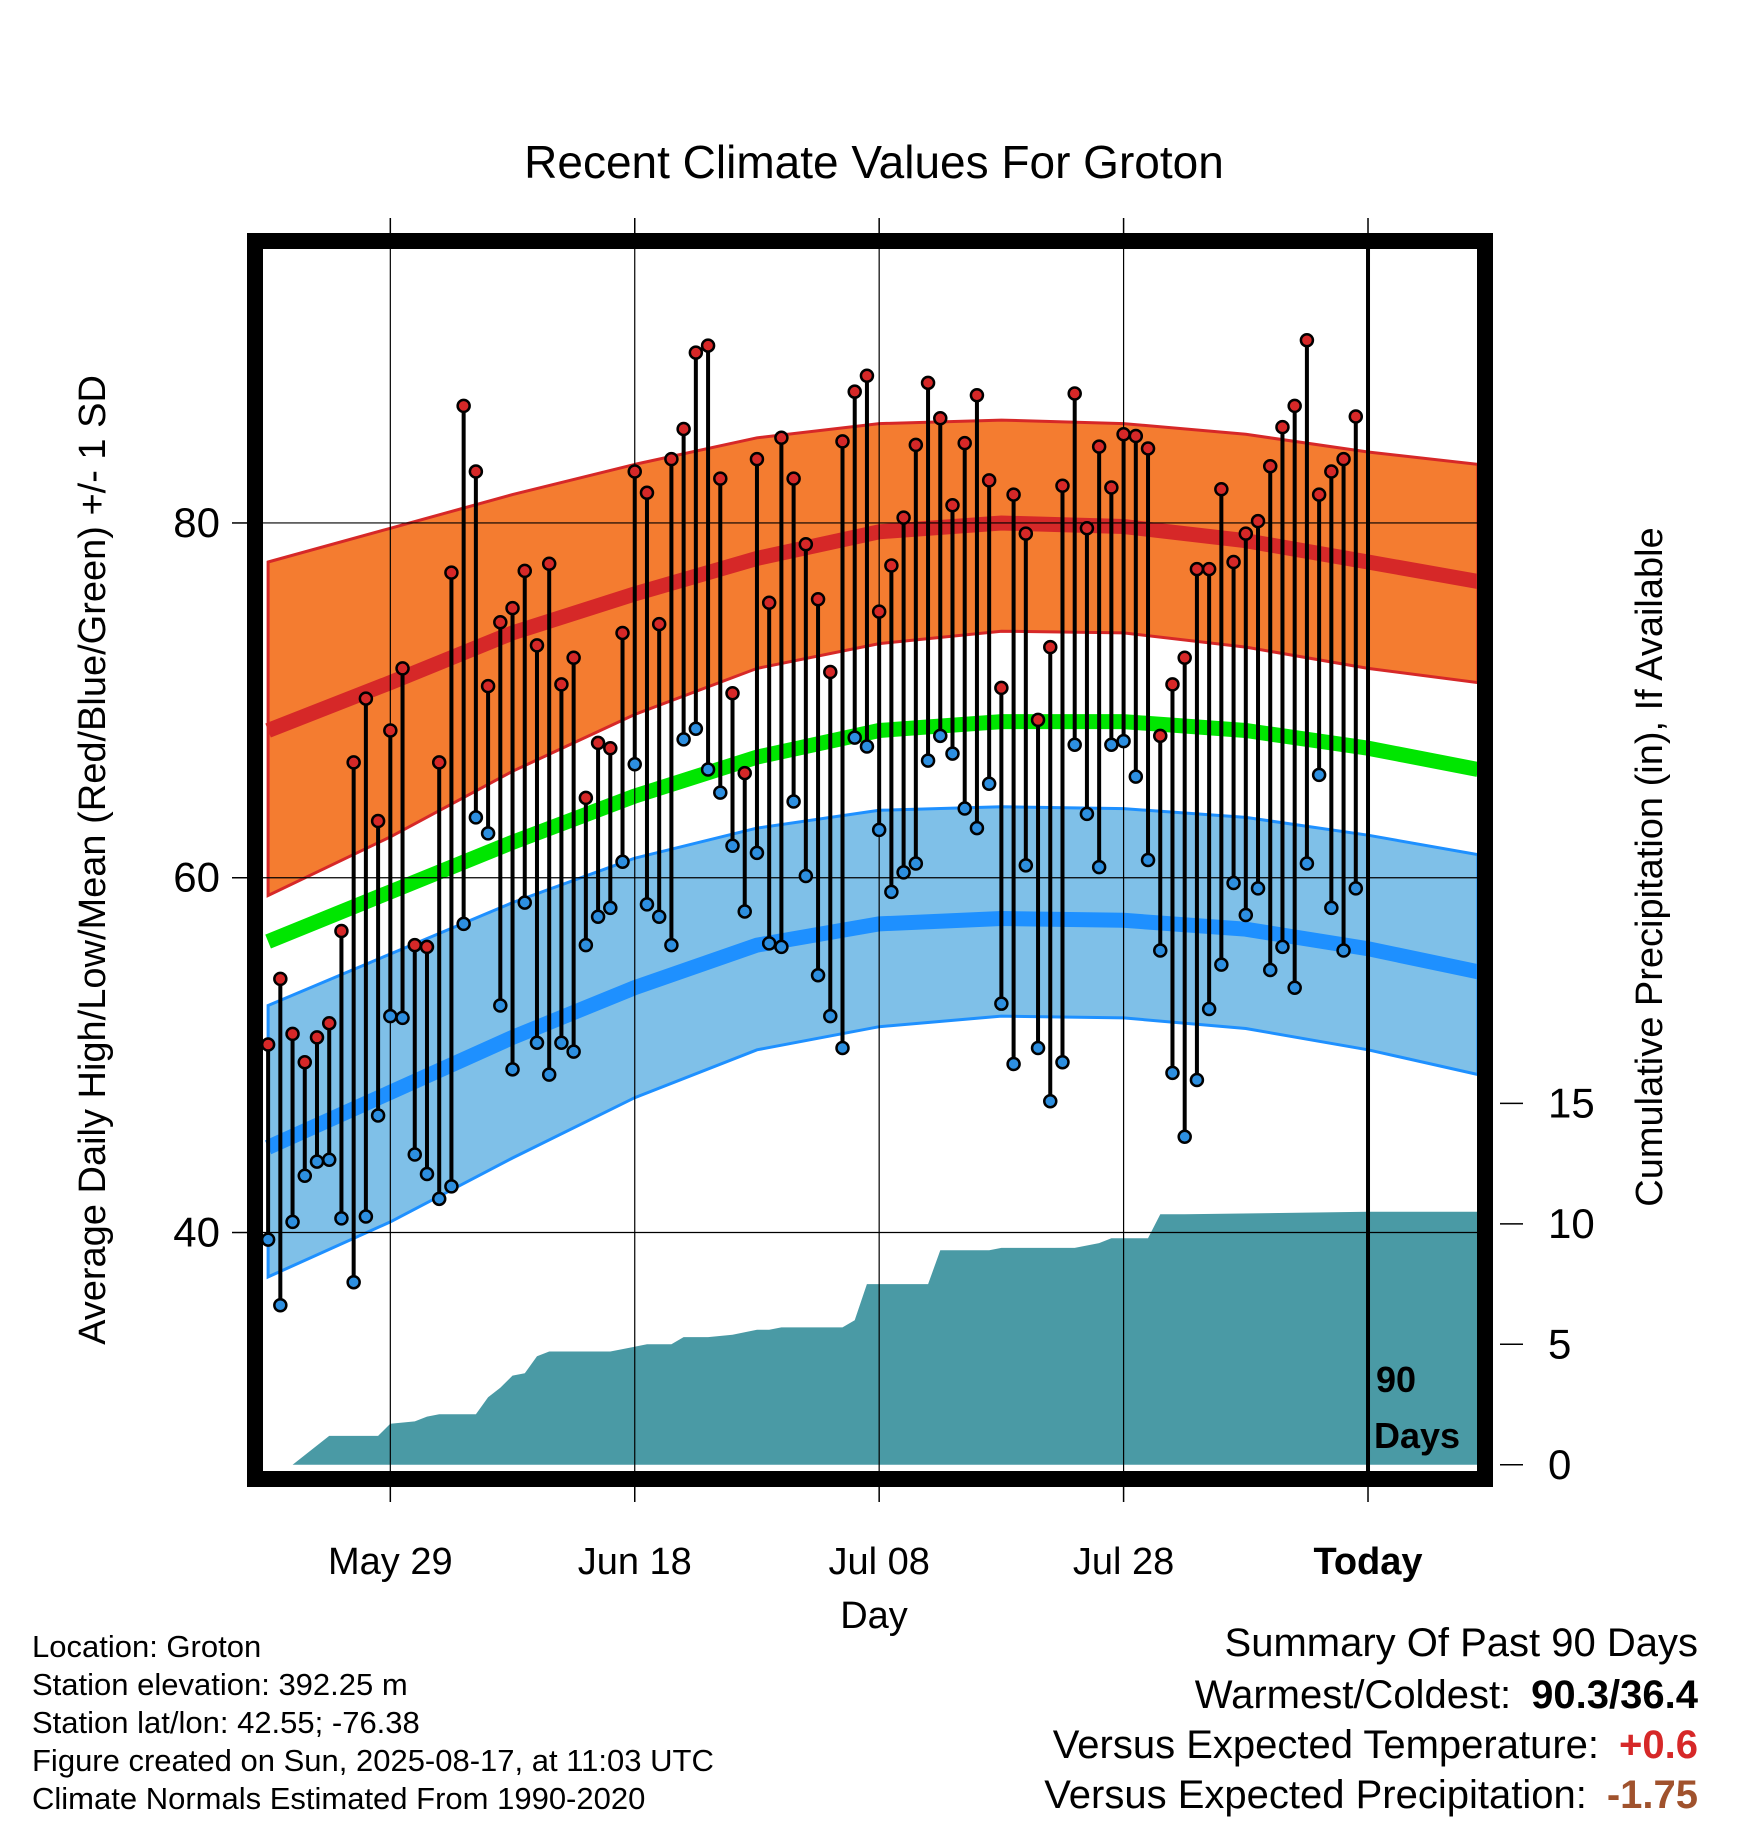 The image size is (1748, 1828). I want to click on y-tick-label: 80, so click(196, 522).